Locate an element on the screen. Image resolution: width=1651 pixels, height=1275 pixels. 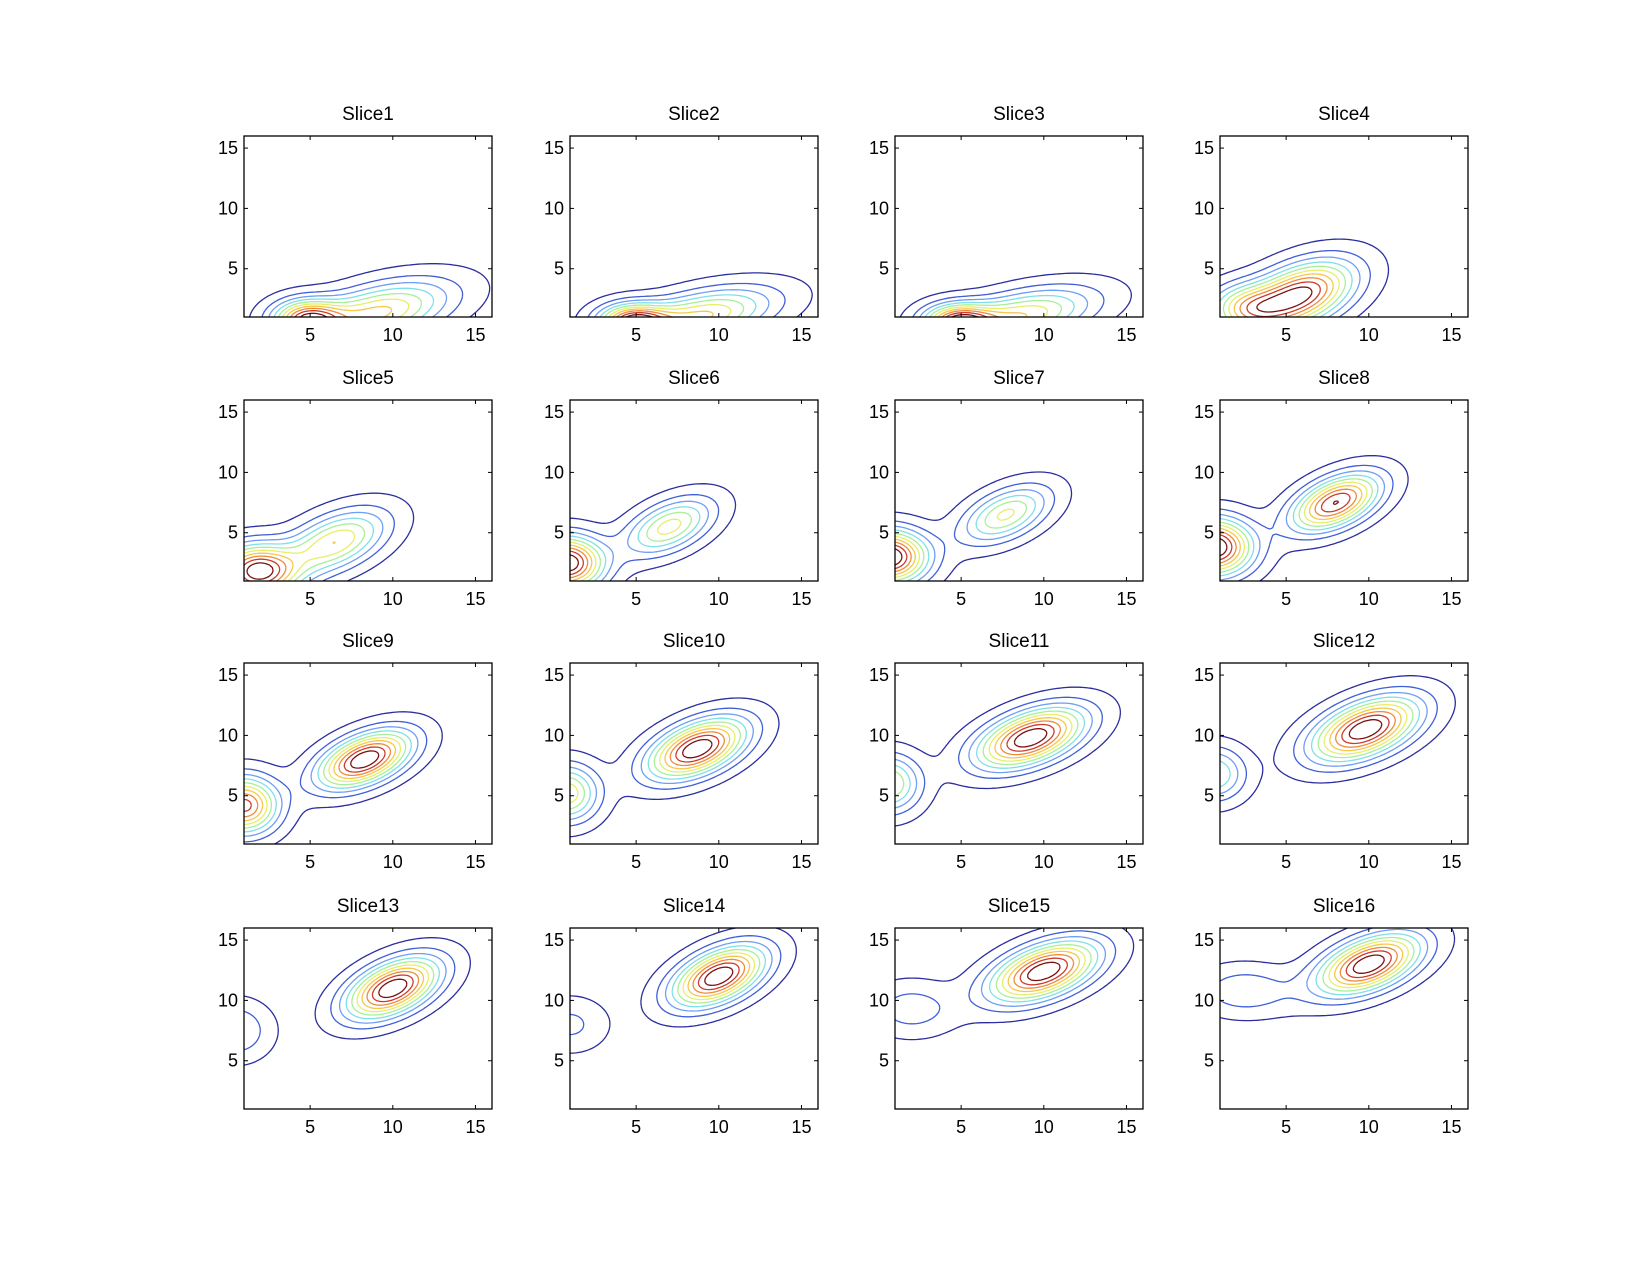
subplot-3: Slice3 5 10 15 5 10 15 is located at coordinates (1006, 224).